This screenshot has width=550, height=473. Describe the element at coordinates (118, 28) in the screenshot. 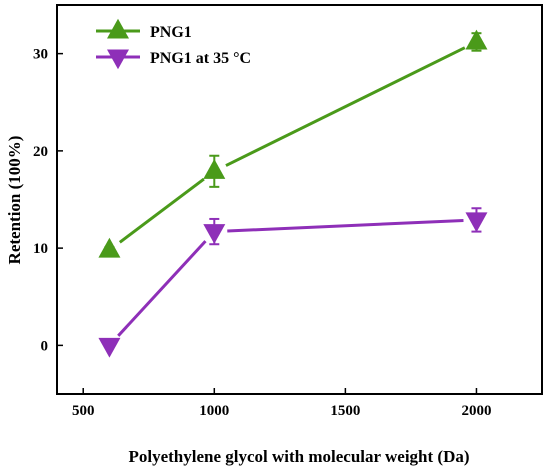

I see `legend-marker-up` at that location.